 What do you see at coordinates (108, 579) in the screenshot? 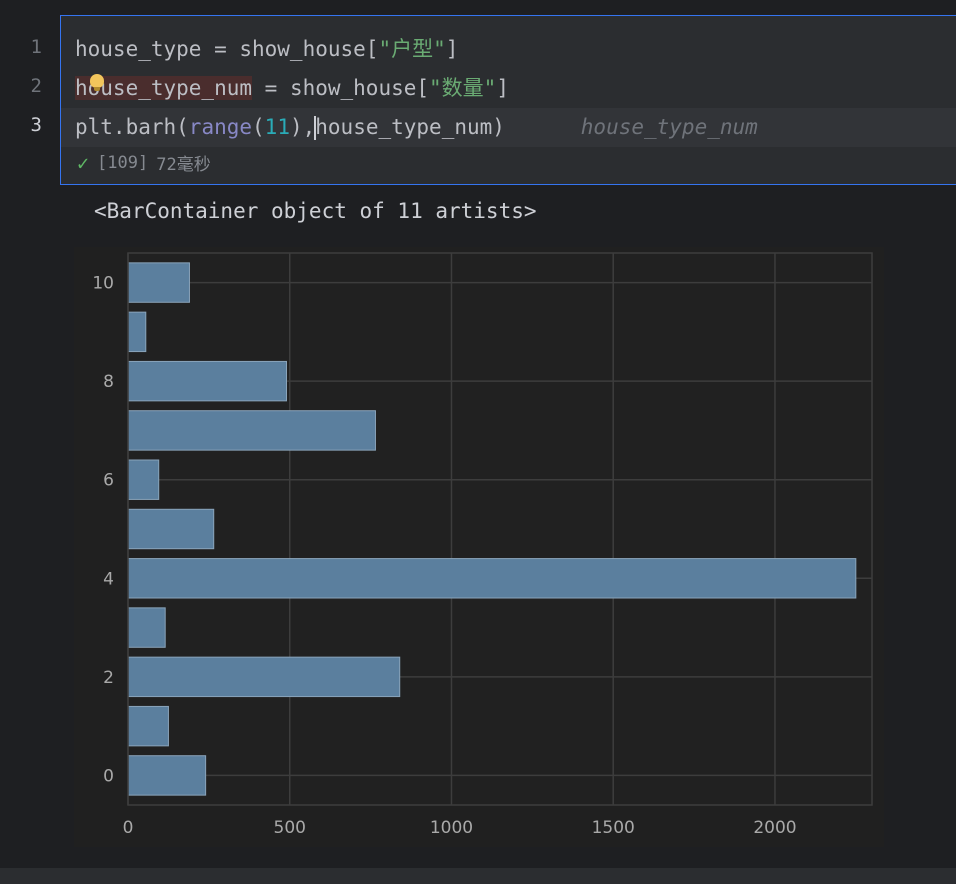
I see `y-tick-label: 4` at bounding box center [108, 579].